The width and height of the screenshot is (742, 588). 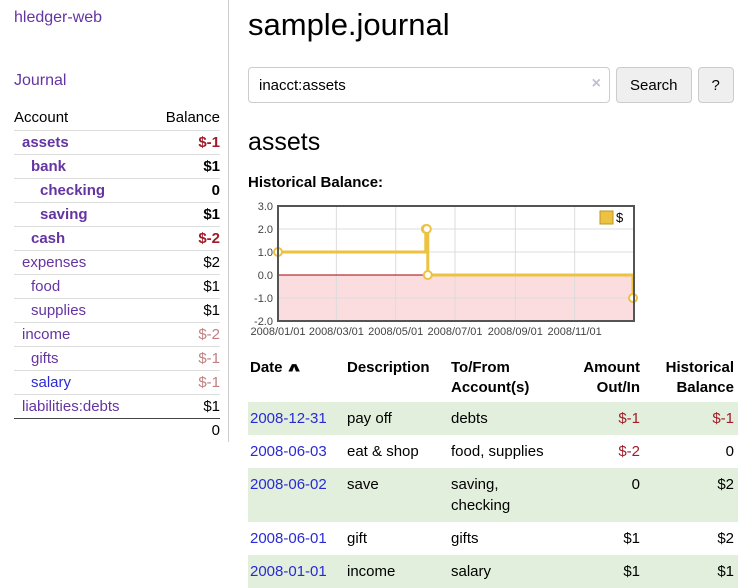 I want to click on account-link-checking: checking, so click(x=73, y=190).